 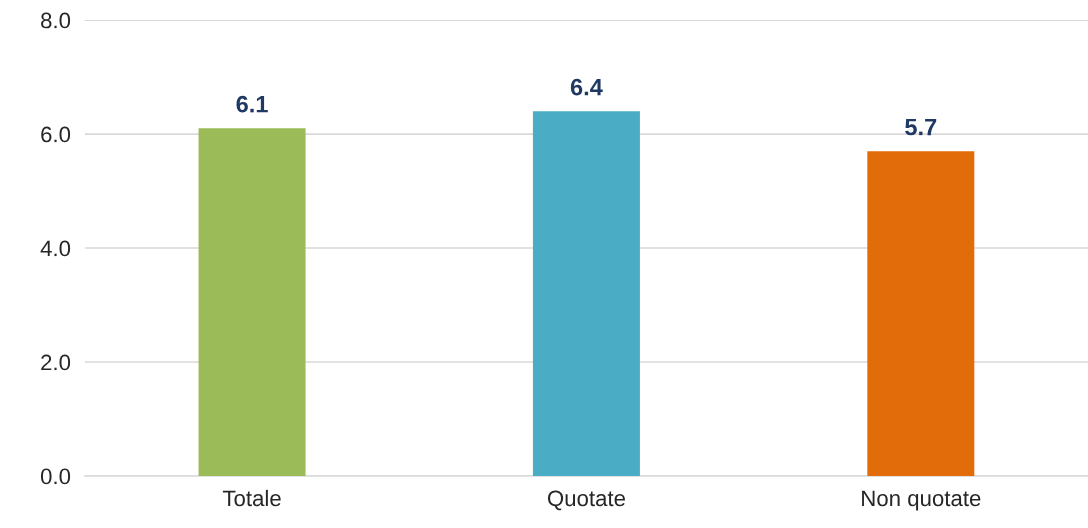 I want to click on y-tick-label: 4.0, so click(x=55, y=248).